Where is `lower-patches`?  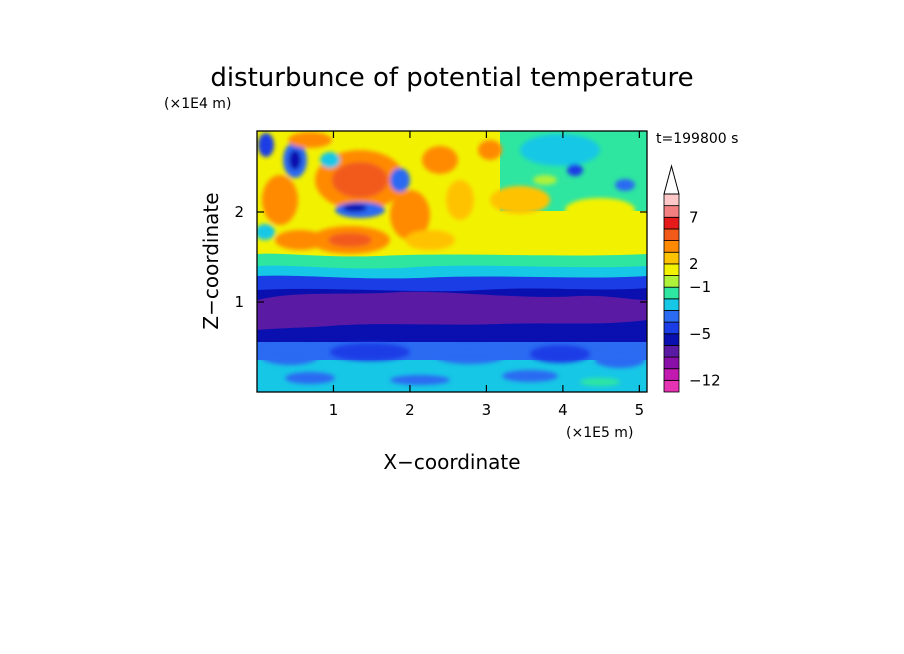 lower-patches is located at coordinates (452, 364).